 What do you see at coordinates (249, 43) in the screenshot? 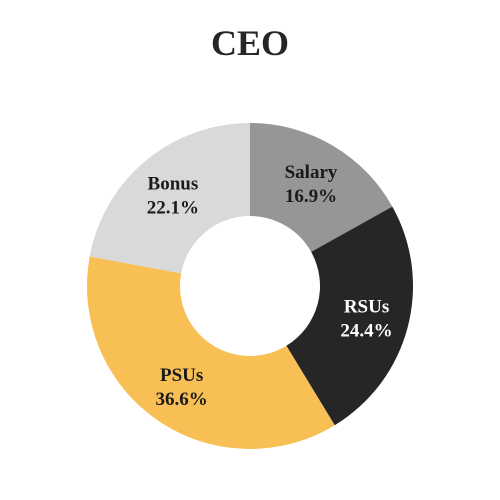
I see `chart-title: CEO` at bounding box center [249, 43].